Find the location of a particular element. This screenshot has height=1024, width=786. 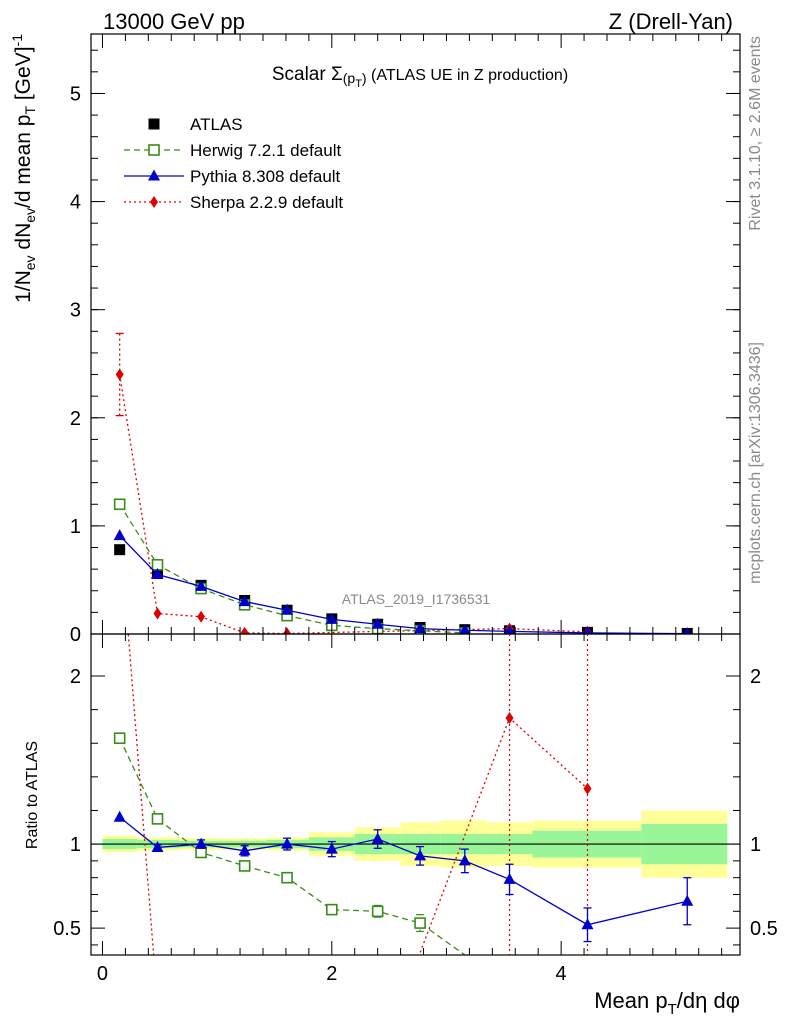

legend-atlas-marker is located at coordinates (154, 124).